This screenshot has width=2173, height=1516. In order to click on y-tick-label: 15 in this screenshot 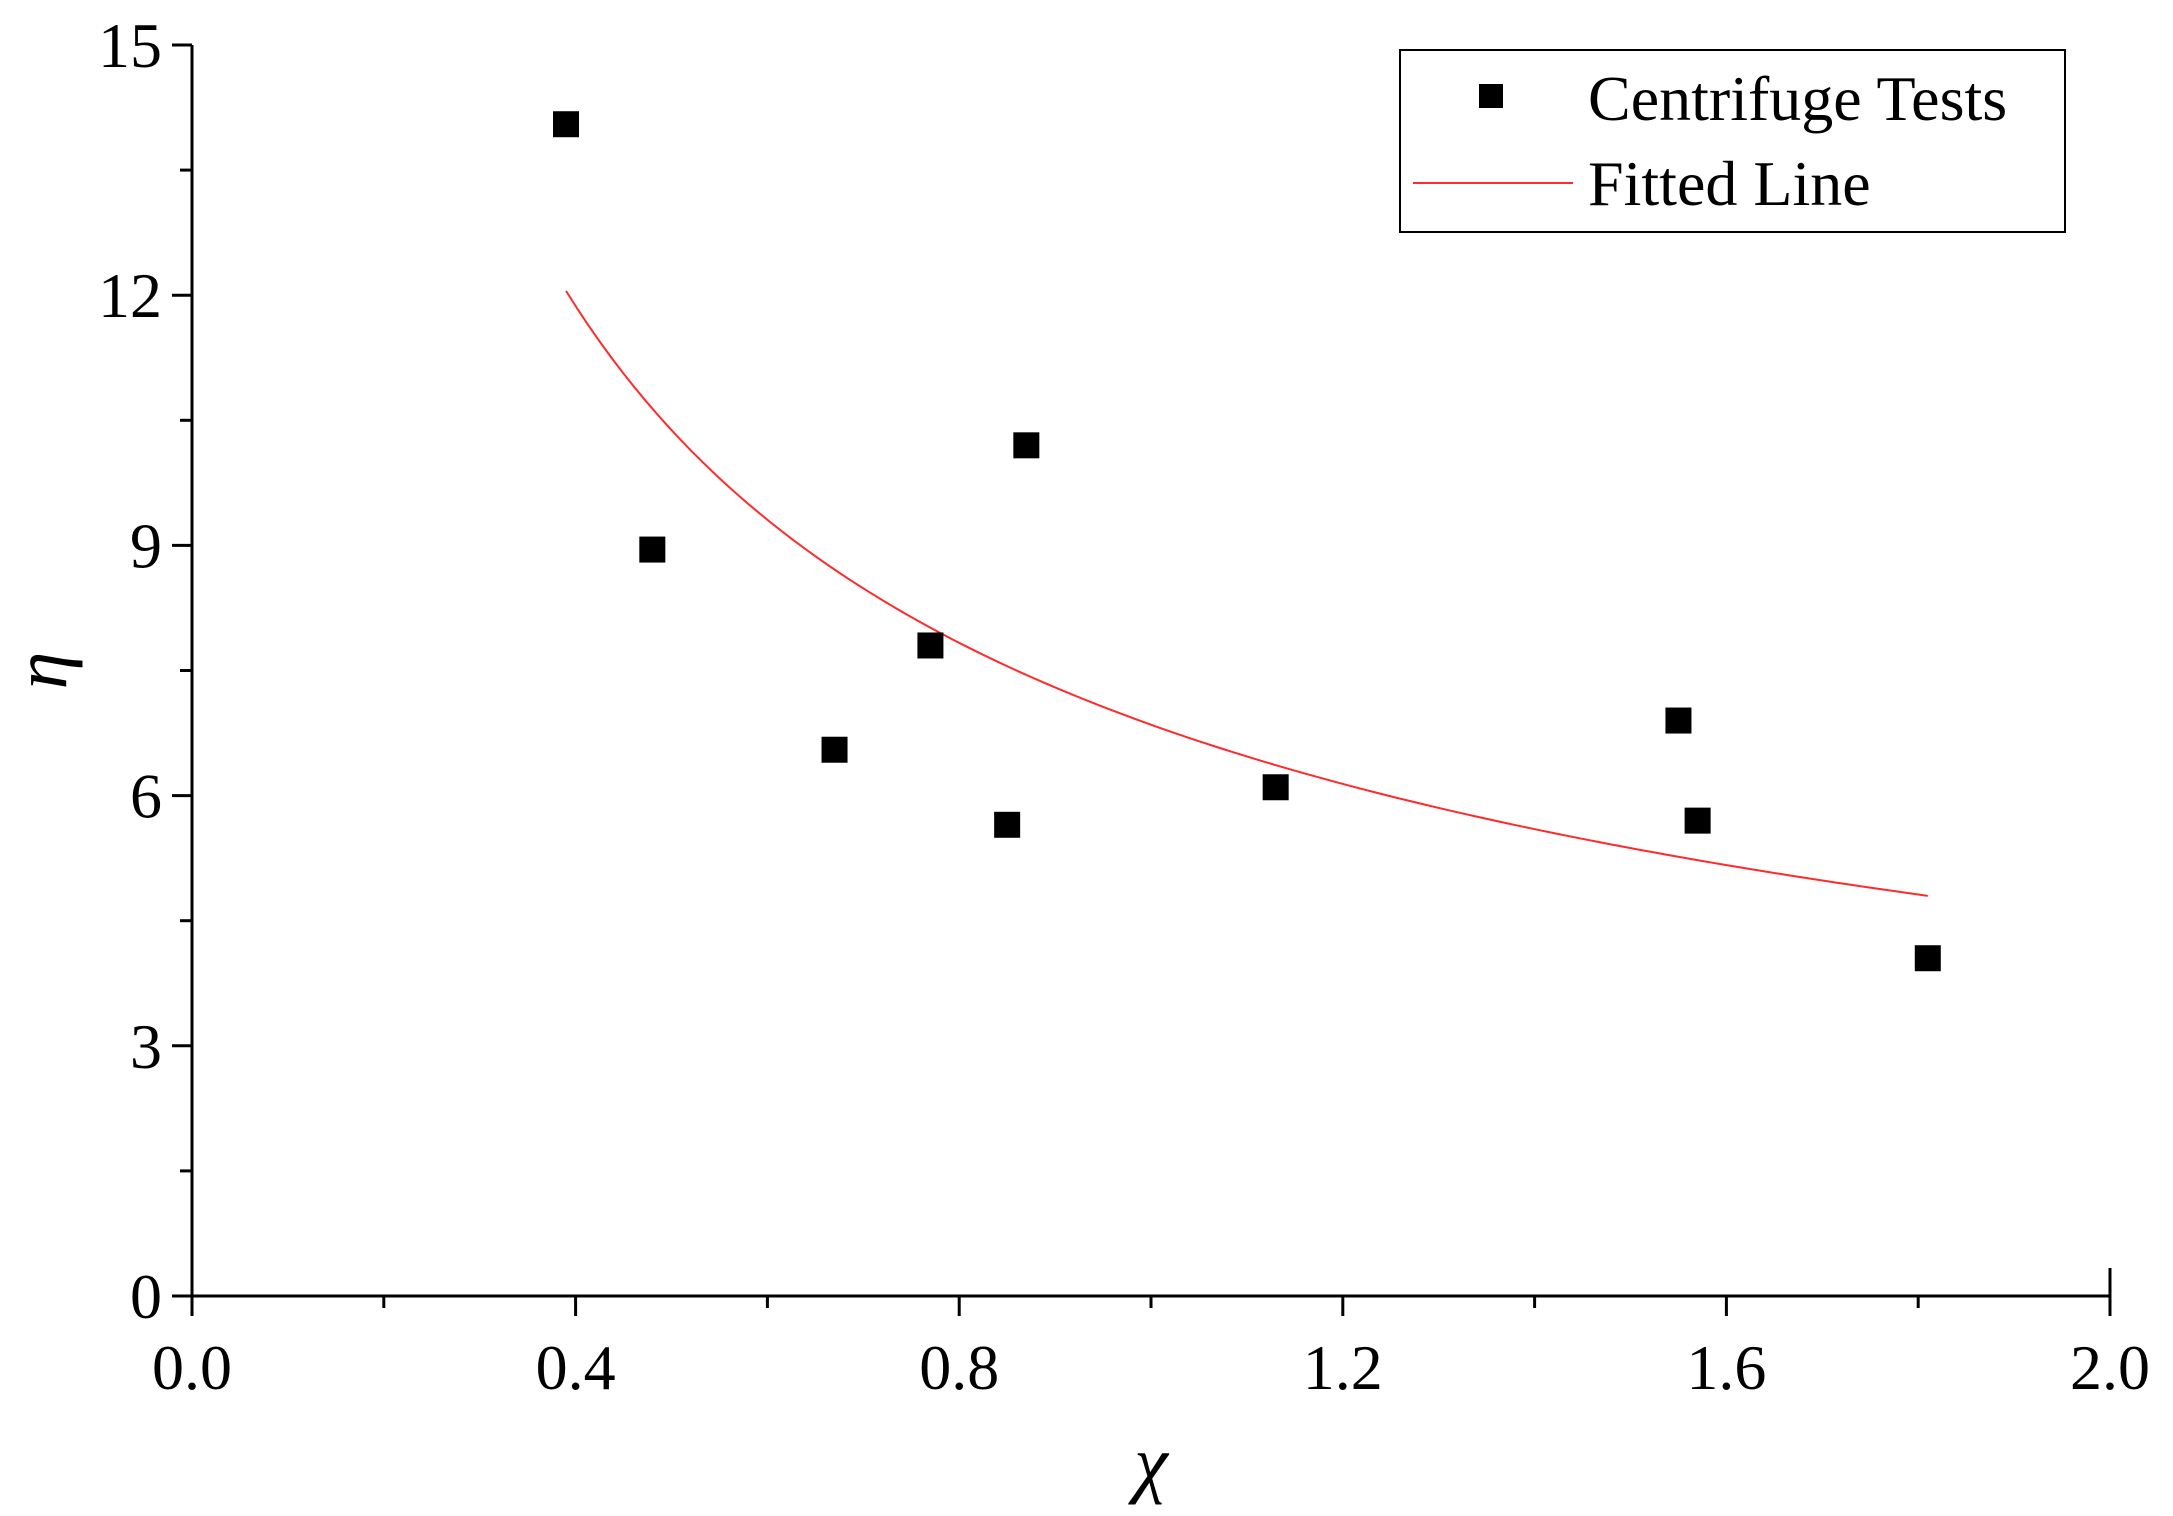, I will do `click(130, 45)`.